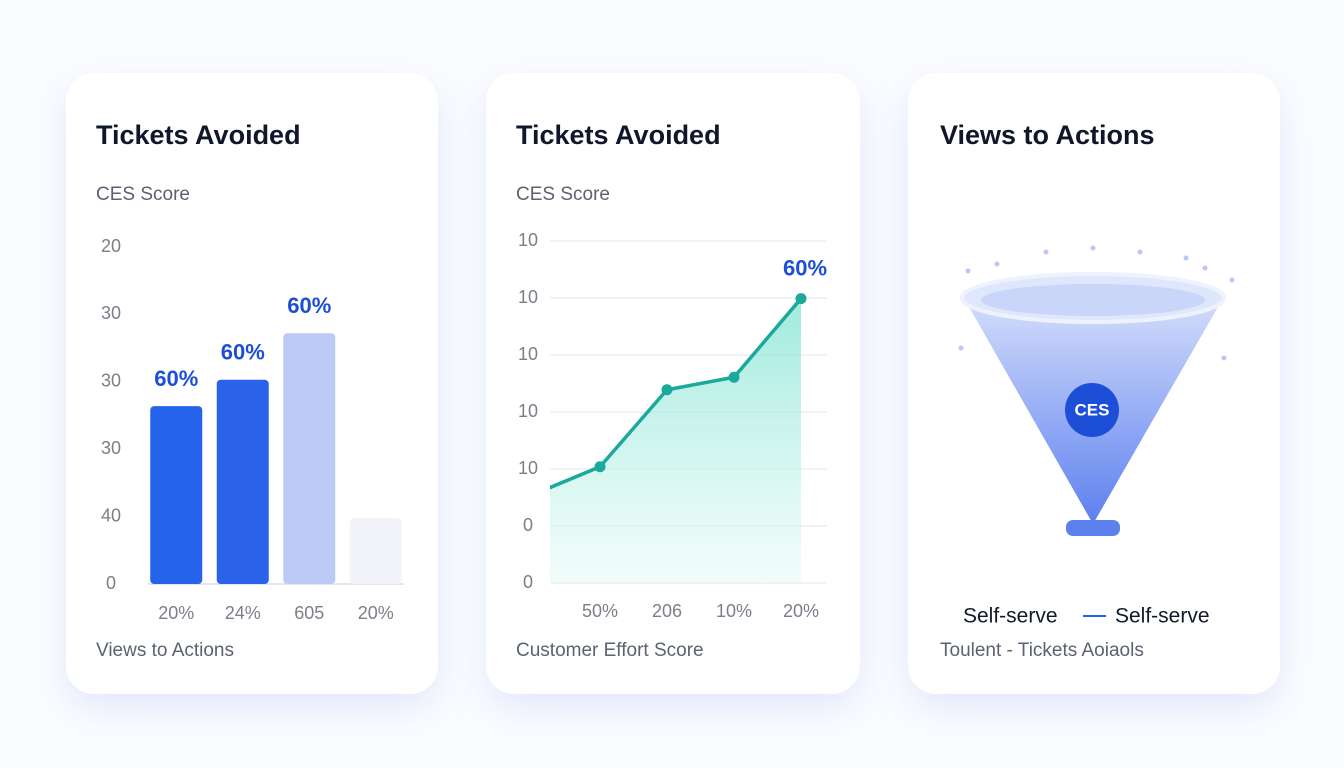 Image resolution: width=1344 pixels, height=768 pixels. I want to click on funnel-badge: CES, so click(1092, 409).